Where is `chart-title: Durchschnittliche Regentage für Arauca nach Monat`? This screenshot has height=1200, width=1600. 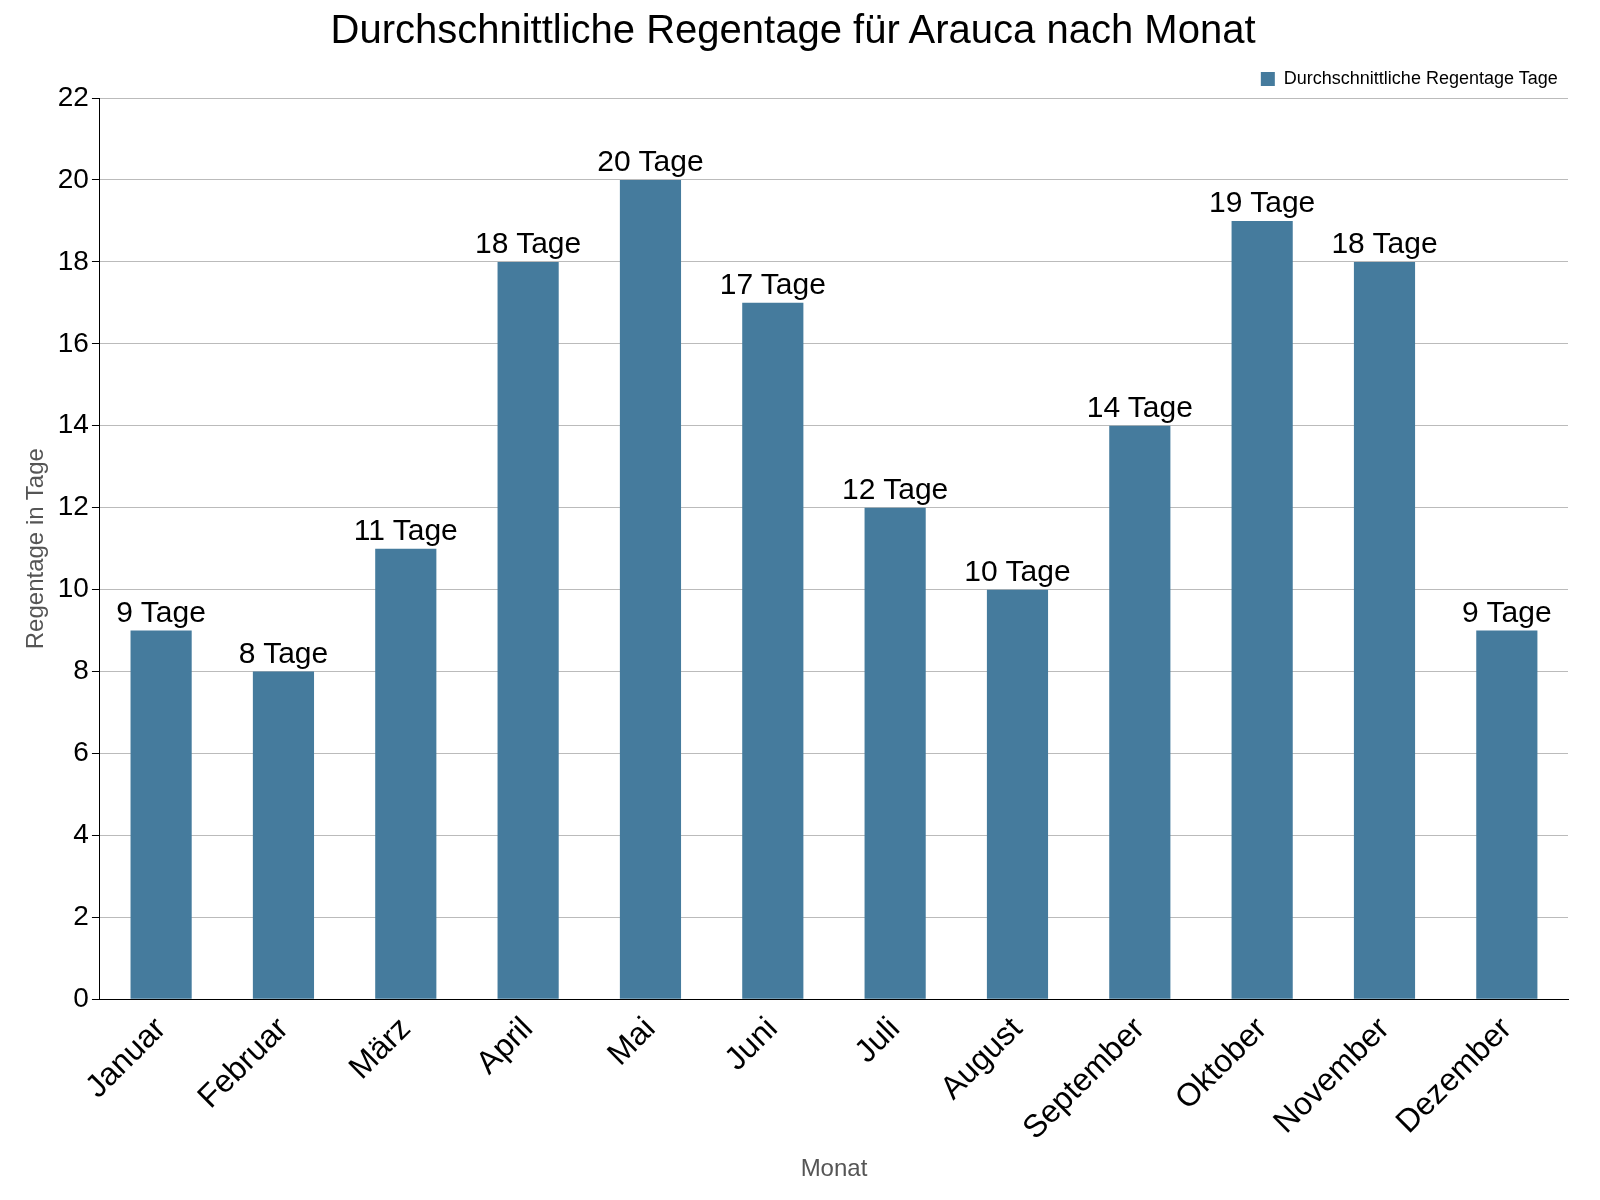 chart-title: Durchschnittliche Regentage für Arauca nach Monat is located at coordinates (793, 29).